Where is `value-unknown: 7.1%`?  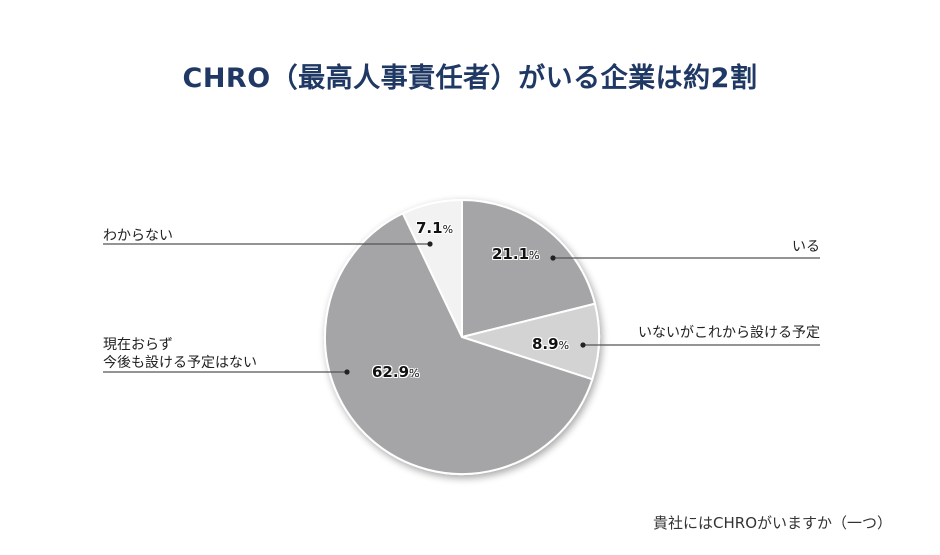 value-unknown: 7.1% is located at coordinates (435, 228).